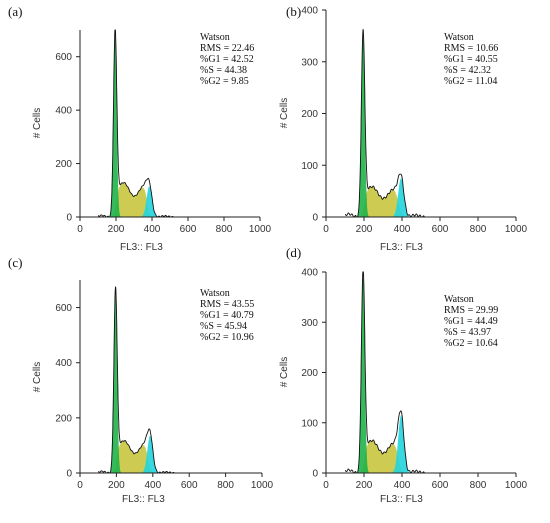 The width and height of the screenshot is (550, 523). I want to click on stat-line: %S = 42.32, so click(467, 70).